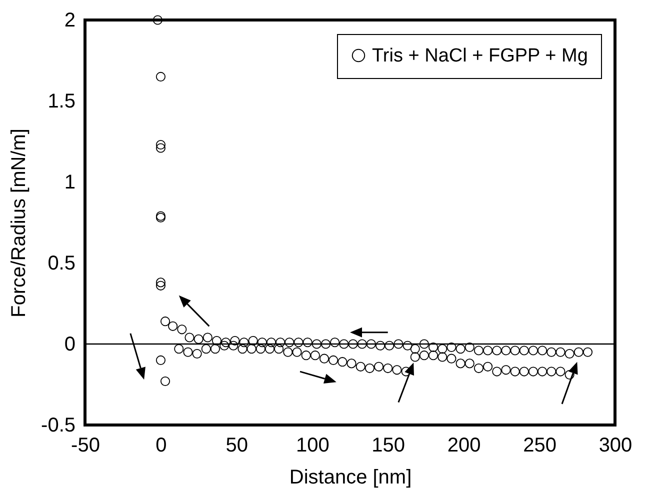  Describe the element at coordinates (237, 445) in the screenshot. I see `x-tick-label: 50` at that location.